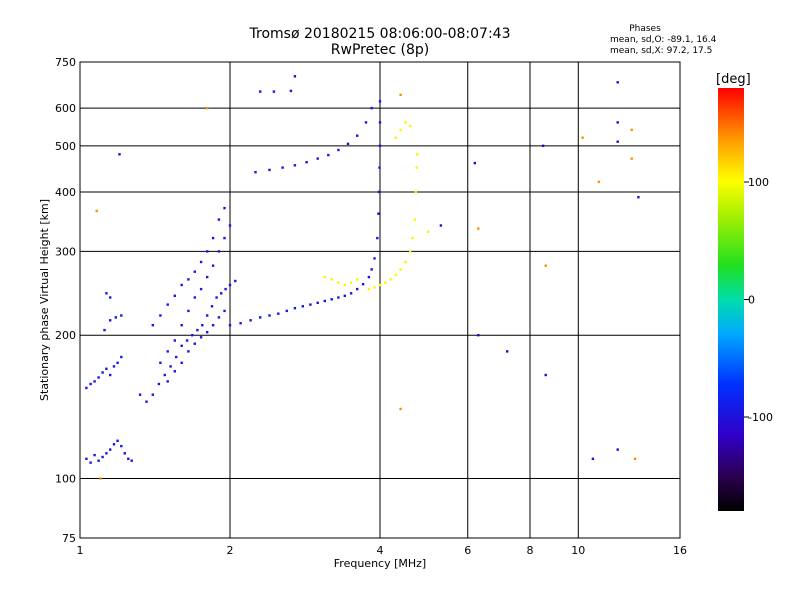 Image resolution: width=800 pixels, height=604 pixels. What do you see at coordinates (69, 538) in the screenshot?
I see `y-tick-label: 75` at bounding box center [69, 538].